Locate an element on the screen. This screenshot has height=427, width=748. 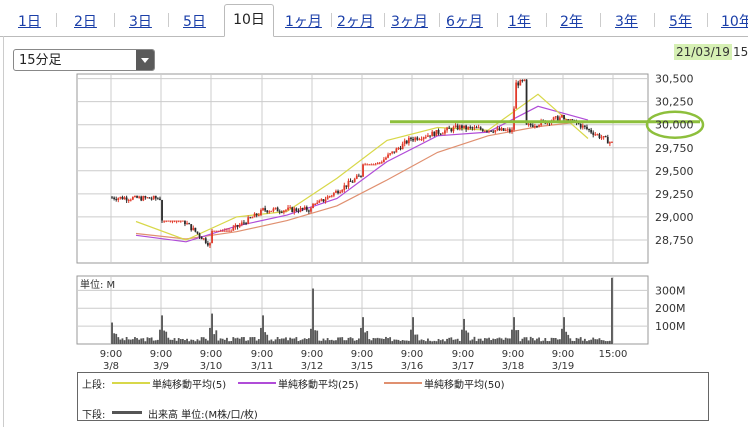
tab-2: 2日 is located at coordinates (85, 22).